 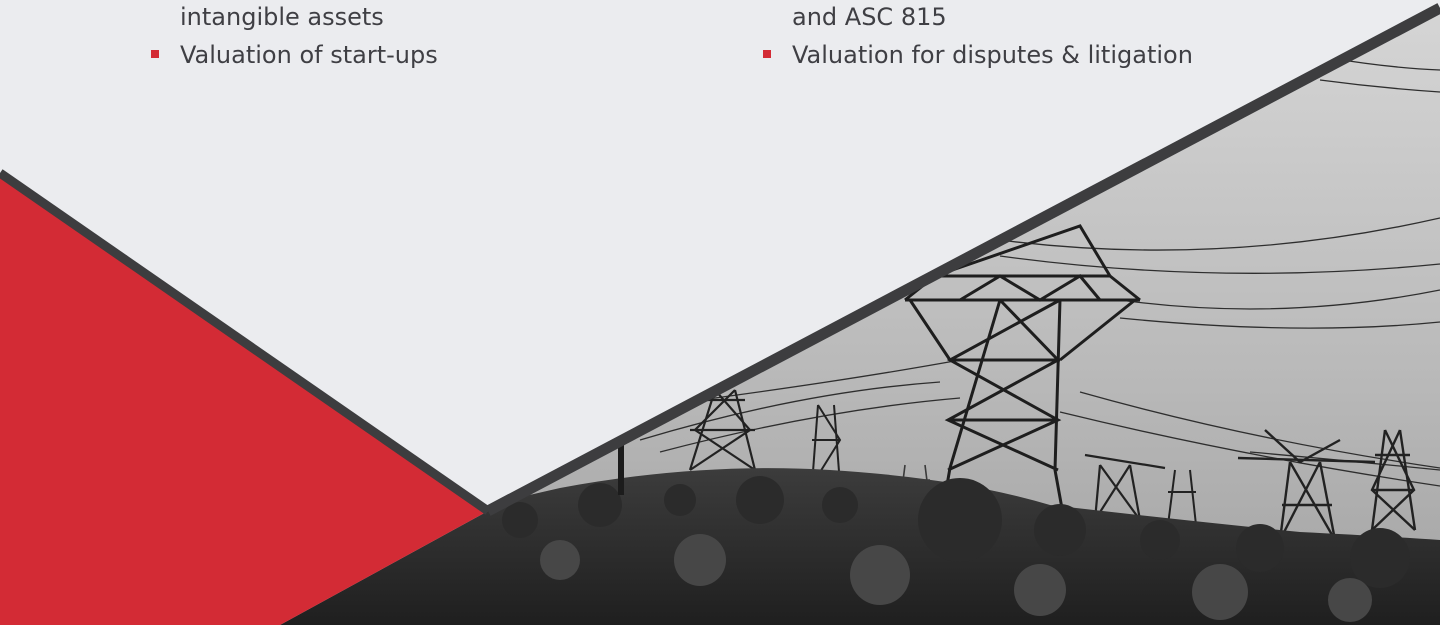 What do you see at coordinates (282, 17) in the screenshot?
I see `left-continued-line: intangible assets` at bounding box center [282, 17].